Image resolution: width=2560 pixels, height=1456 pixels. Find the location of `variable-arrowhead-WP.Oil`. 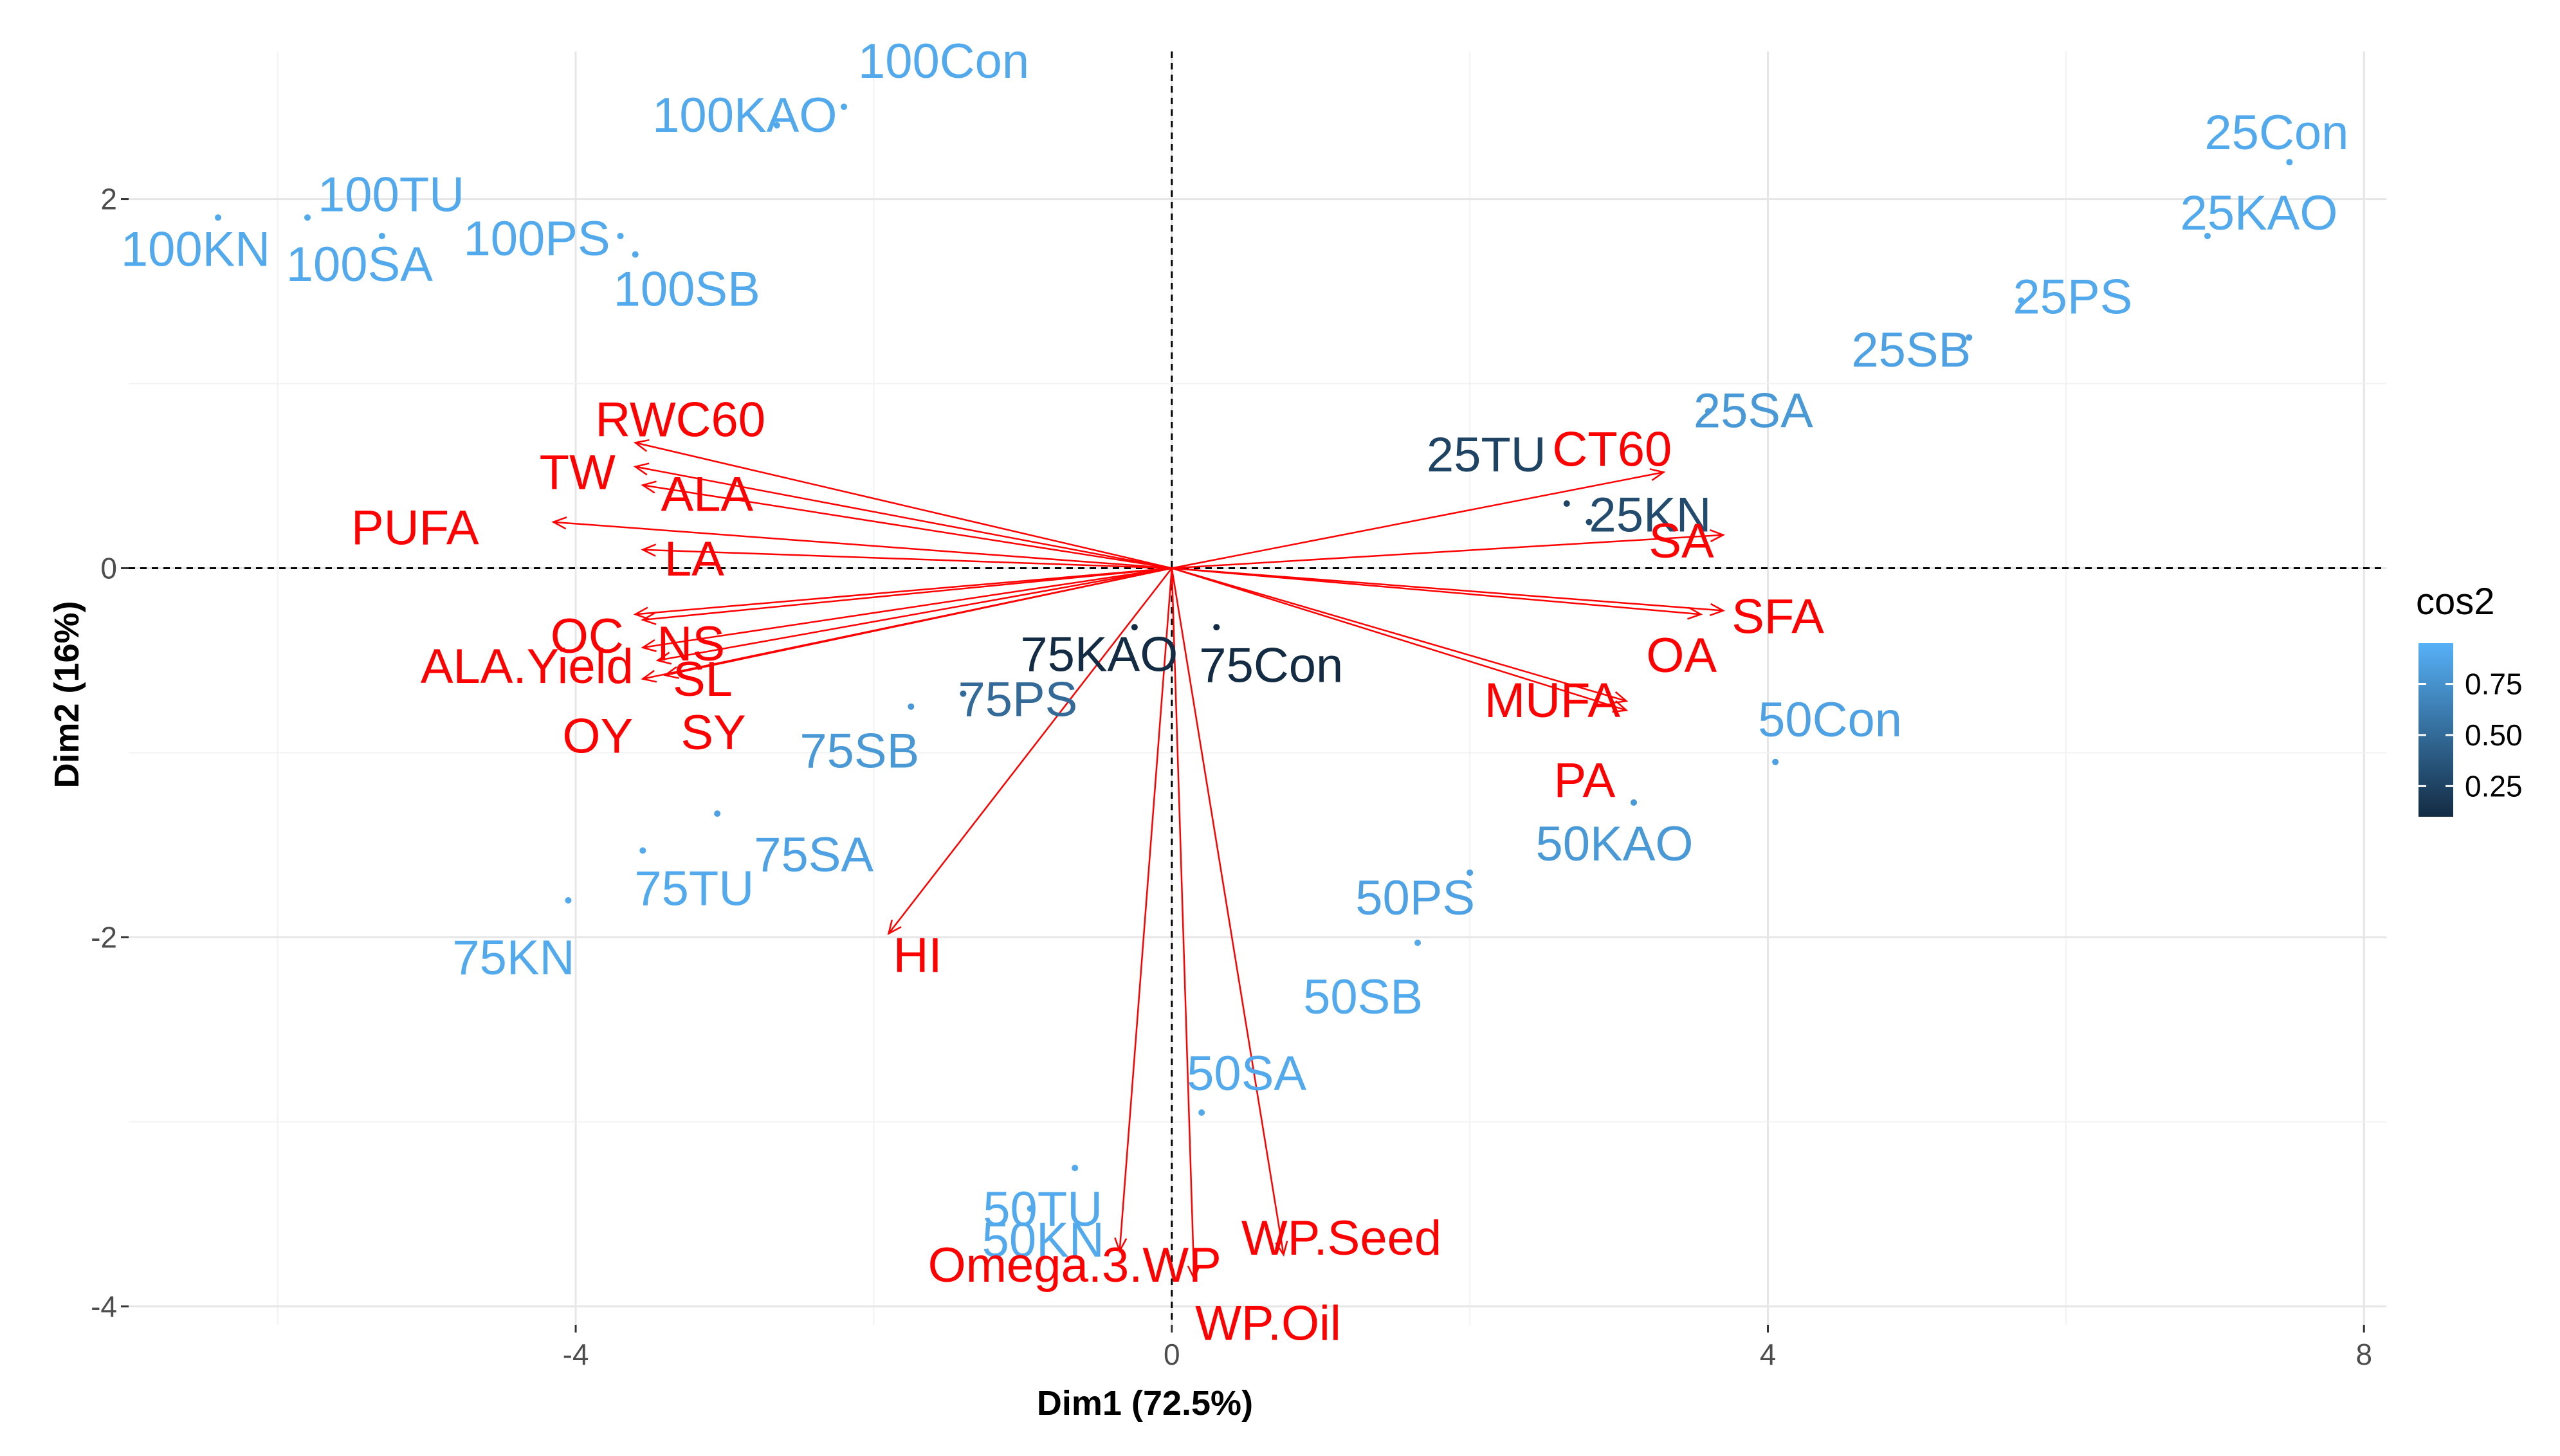

variable-arrowhead-WP.Oil is located at coordinates (1194, 1273).